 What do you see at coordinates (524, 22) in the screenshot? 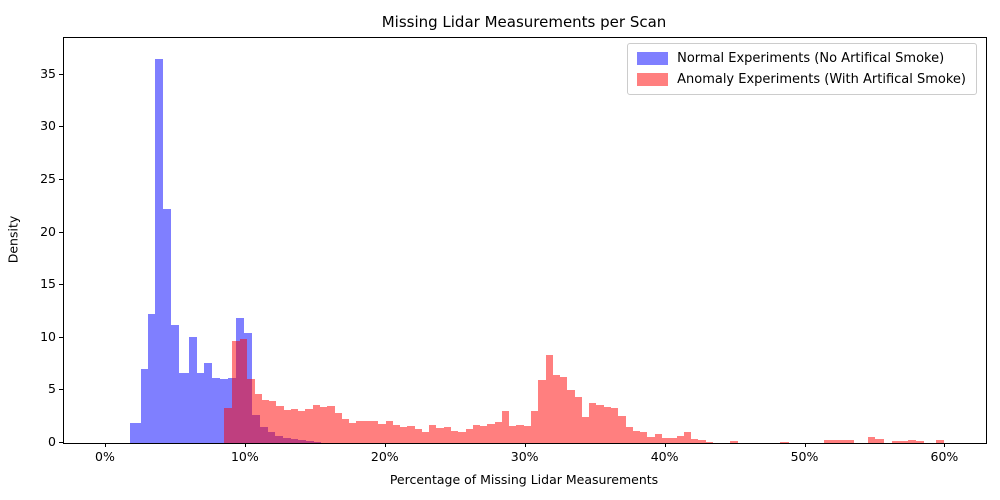
I see `chart-title: Missing Lidar Measurements per Scan` at bounding box center [524, 22].